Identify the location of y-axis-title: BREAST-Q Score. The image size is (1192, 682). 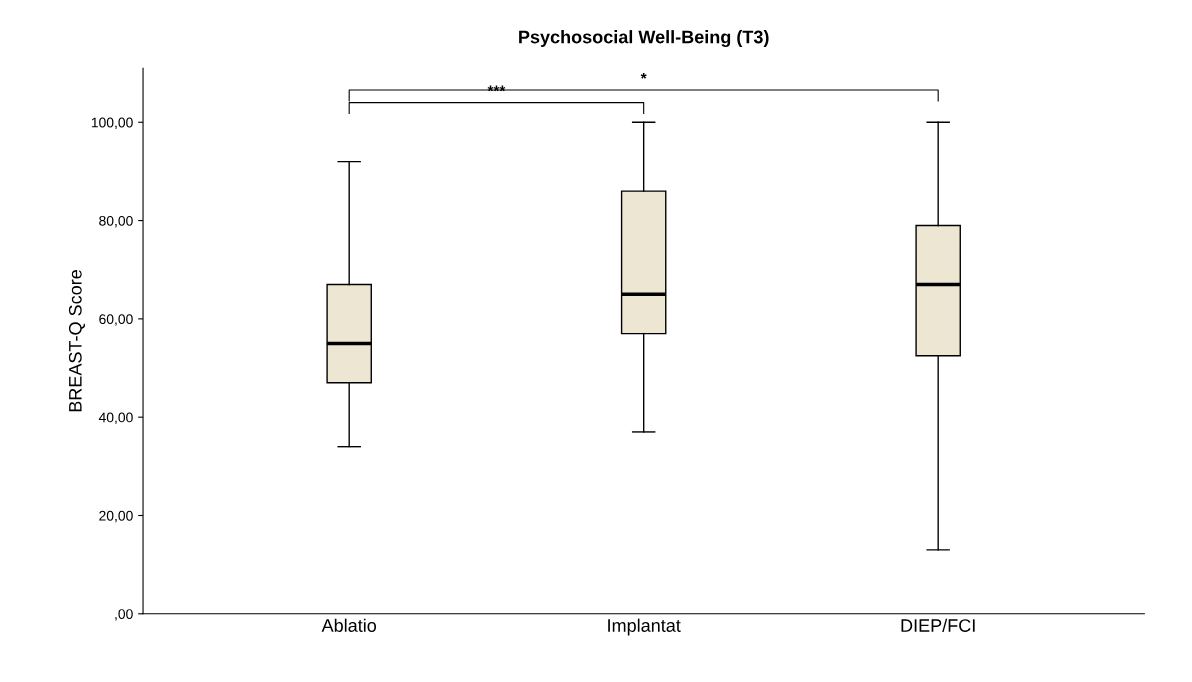
(76, 341).